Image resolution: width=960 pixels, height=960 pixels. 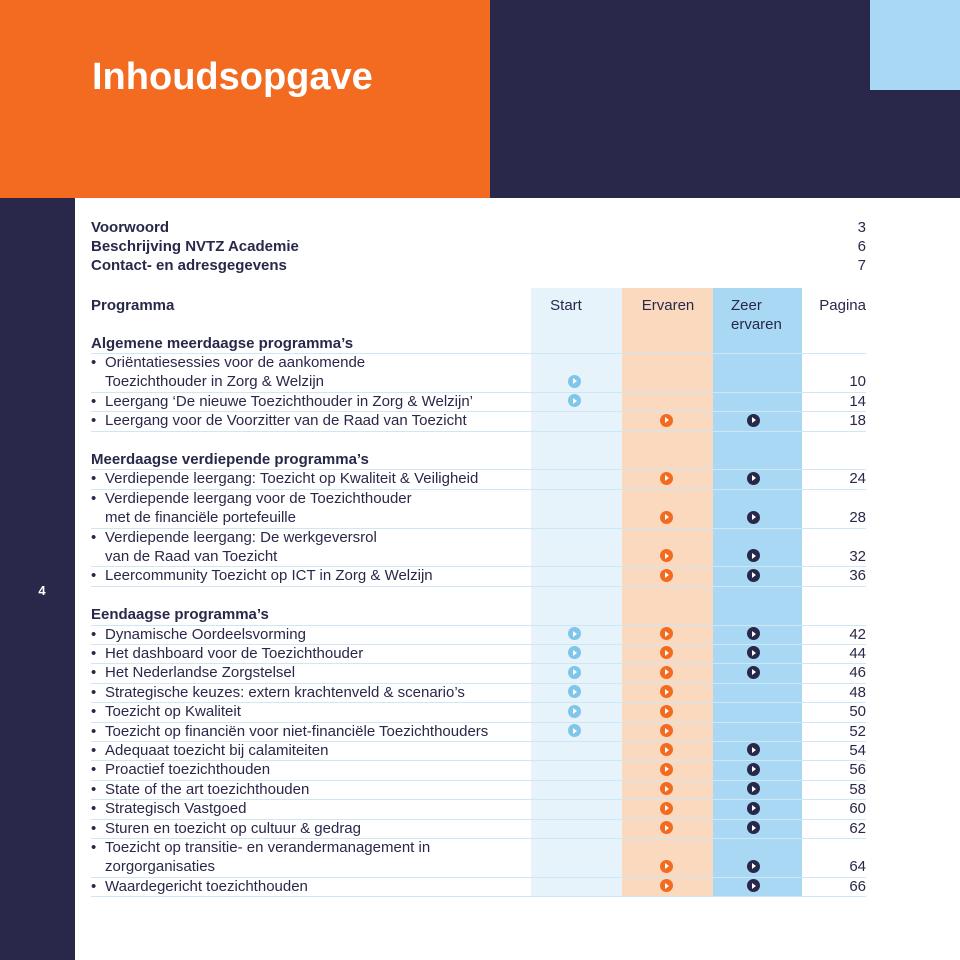 I want to click on item-page: 54, so click(x=857, y=750).